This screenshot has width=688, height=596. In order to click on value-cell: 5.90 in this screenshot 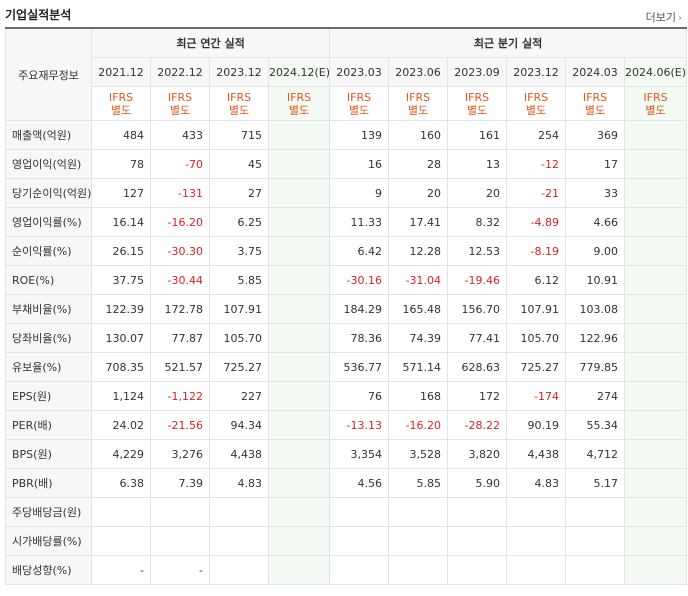, I will do `click(477, 483)`.